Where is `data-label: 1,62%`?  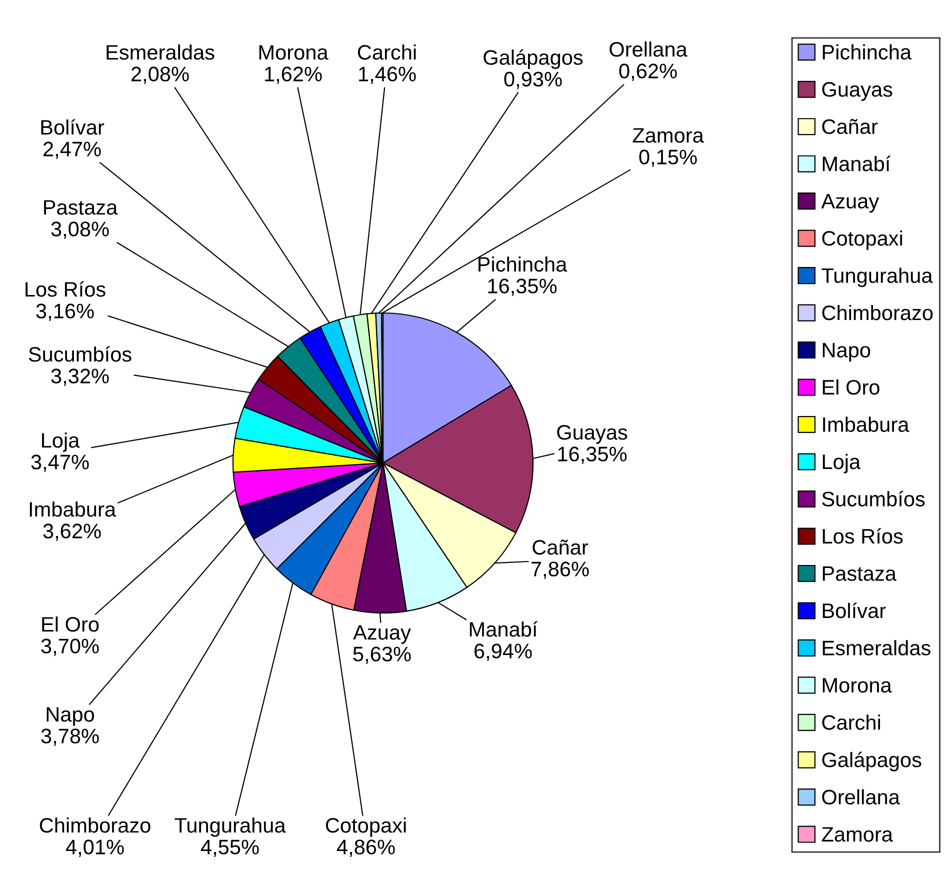 data-label: 1,62% is located at coordinates (293, 75).